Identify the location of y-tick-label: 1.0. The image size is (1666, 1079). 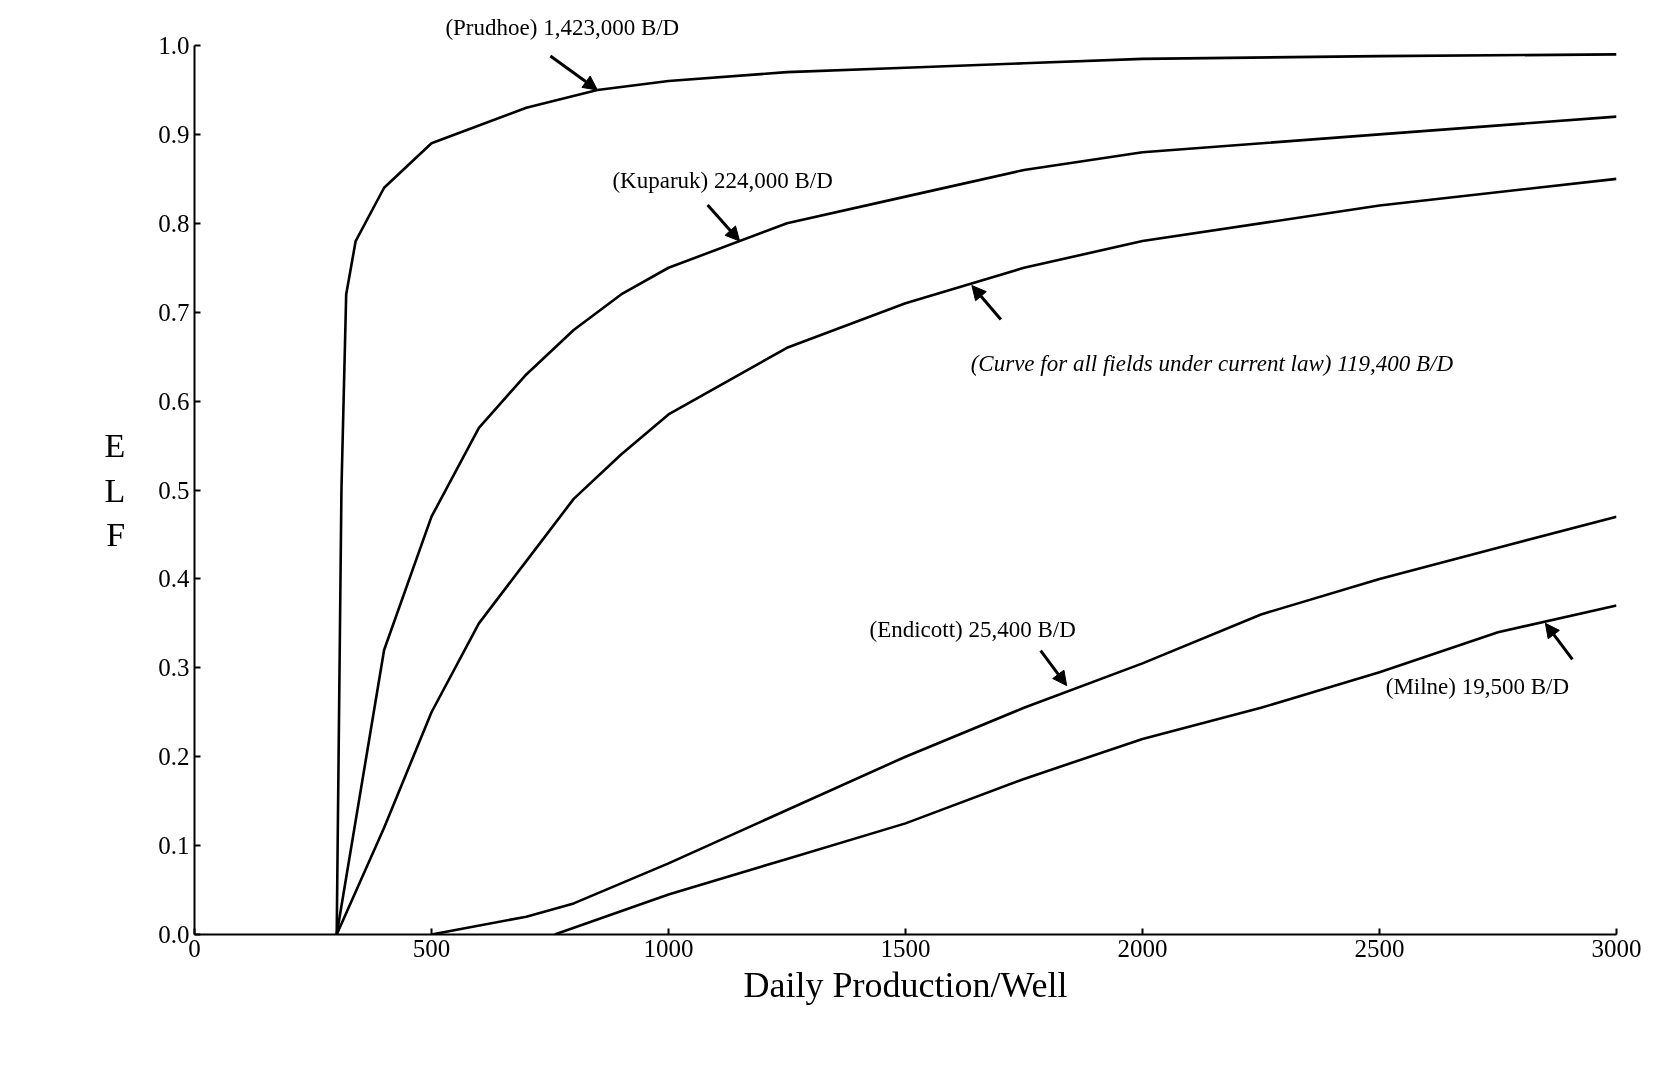
(174, 45).